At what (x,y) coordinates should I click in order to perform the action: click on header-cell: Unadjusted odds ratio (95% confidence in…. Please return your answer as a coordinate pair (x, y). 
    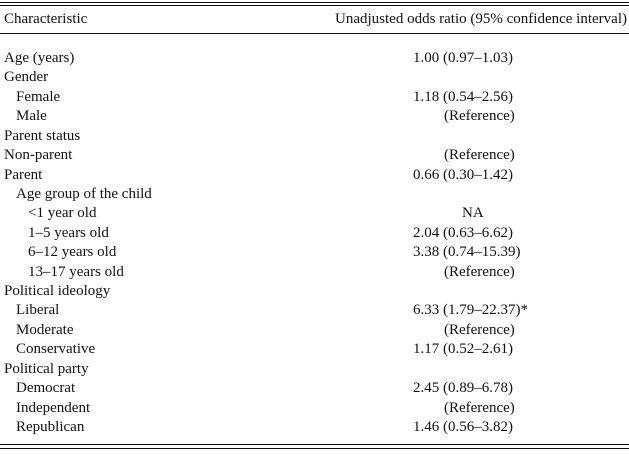
    Looking at the image, I should click on (481, 19).